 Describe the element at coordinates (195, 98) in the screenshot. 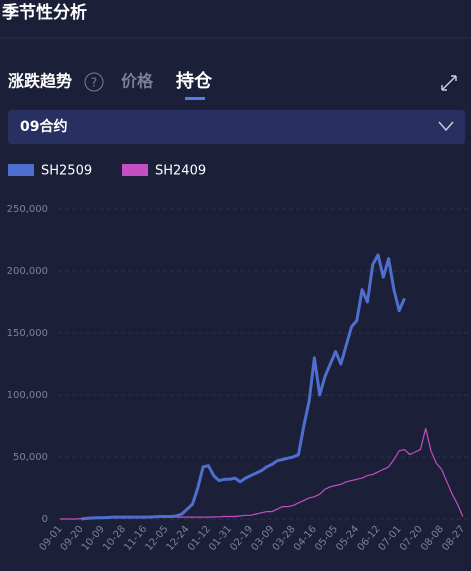

I see `tab-underline` at that location.